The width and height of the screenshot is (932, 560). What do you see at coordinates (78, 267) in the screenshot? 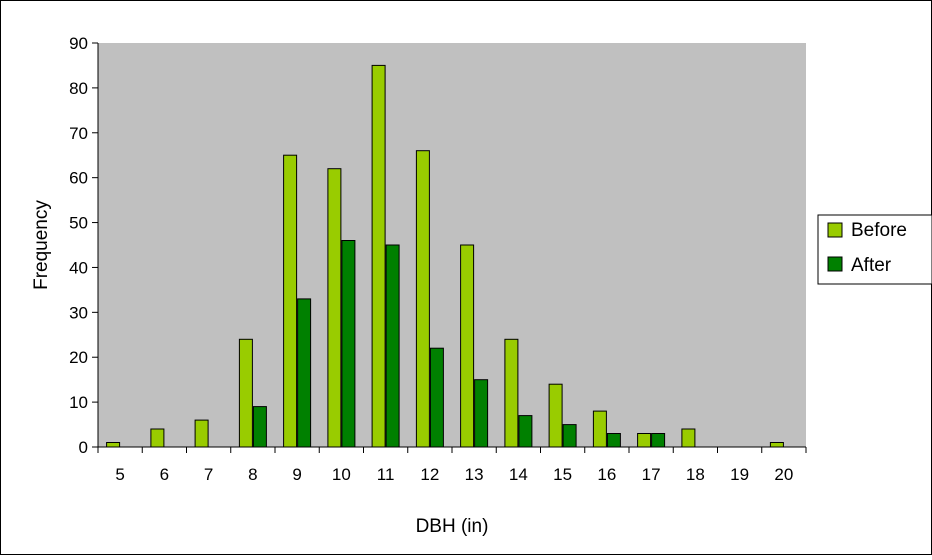
I see `y-tick-label: 40` at bounding box center [78, 267].